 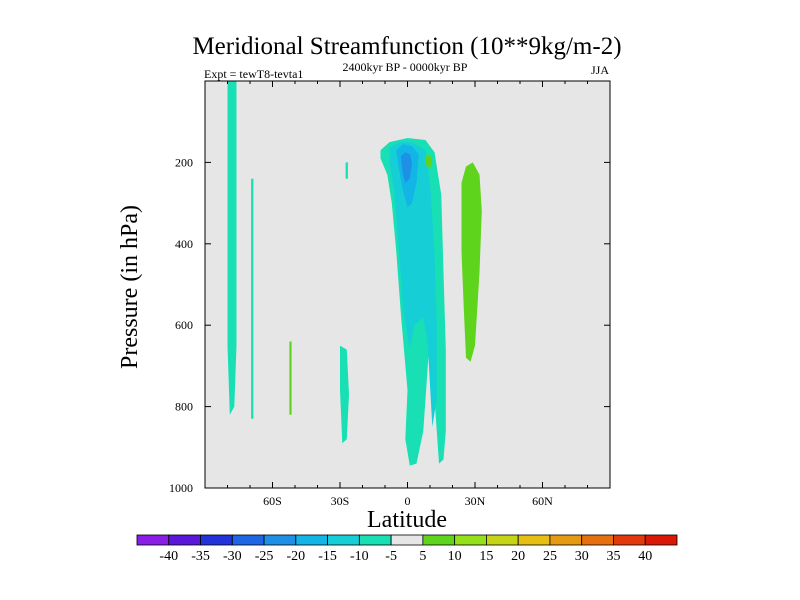 I want to click on colorbar-label: 25, so click(x=550, y=556).